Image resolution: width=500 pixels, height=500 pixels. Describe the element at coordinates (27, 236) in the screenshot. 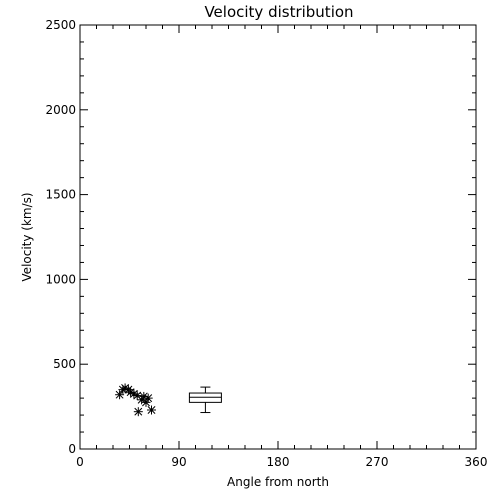

I see `y-axis-label: Velocity (km/s)` at that location.